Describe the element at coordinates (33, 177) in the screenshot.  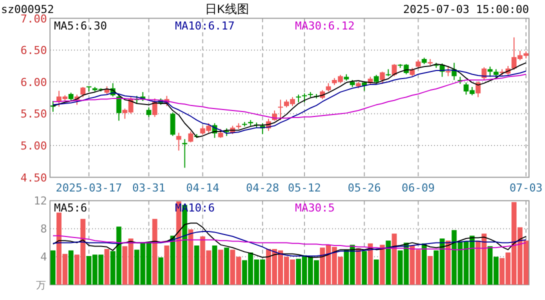
I see `y-tick-label: 4.50` at that location.